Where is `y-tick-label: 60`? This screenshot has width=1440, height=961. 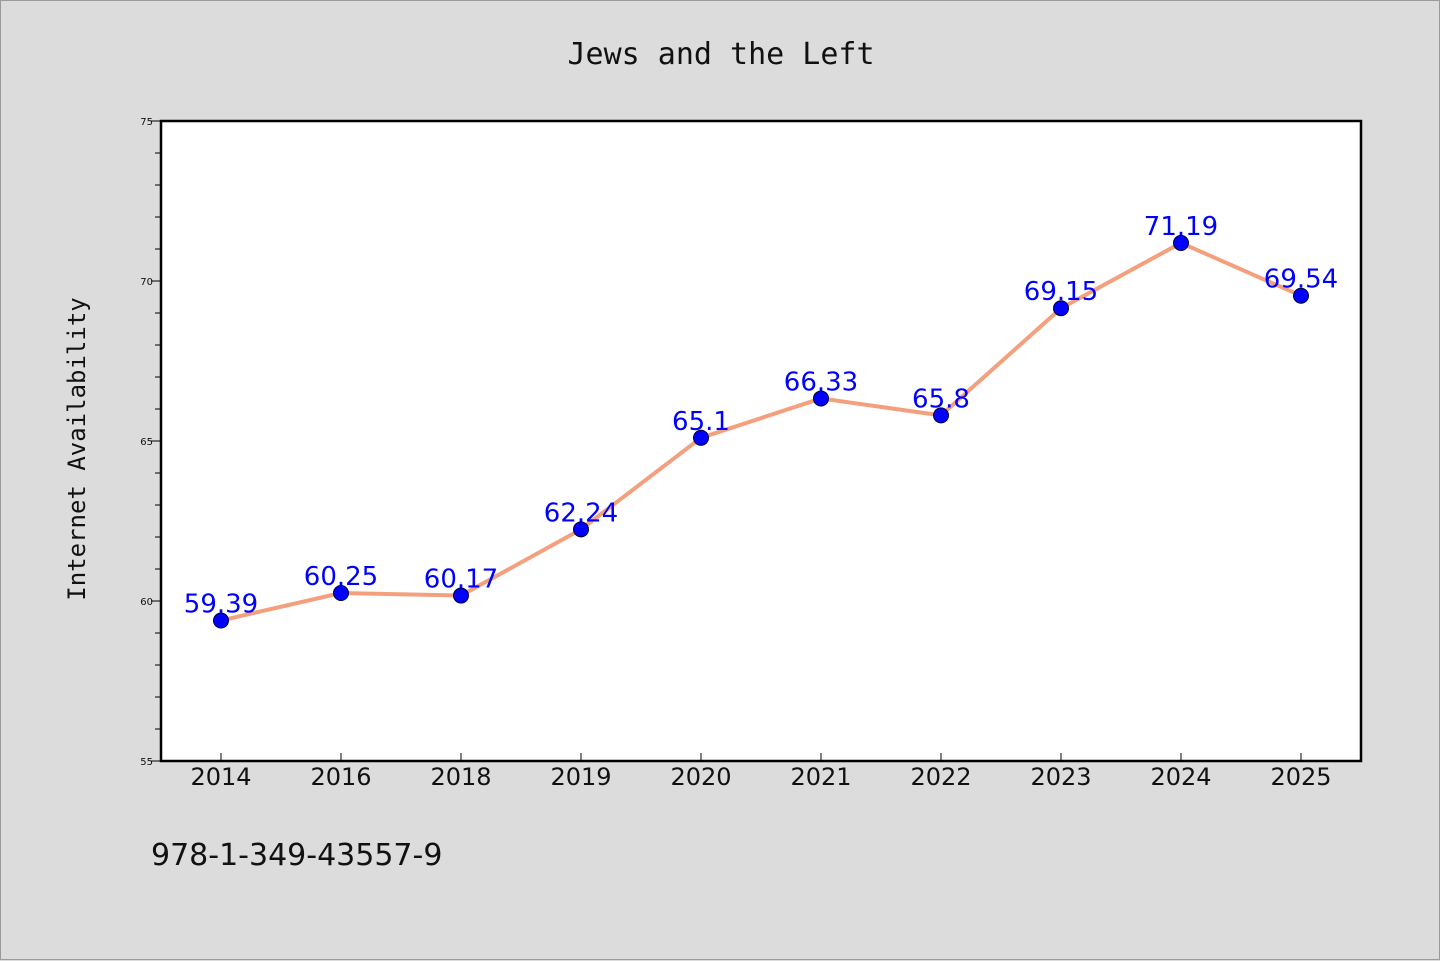 y-tick-label: 60 is located at coordinates (146, 602).